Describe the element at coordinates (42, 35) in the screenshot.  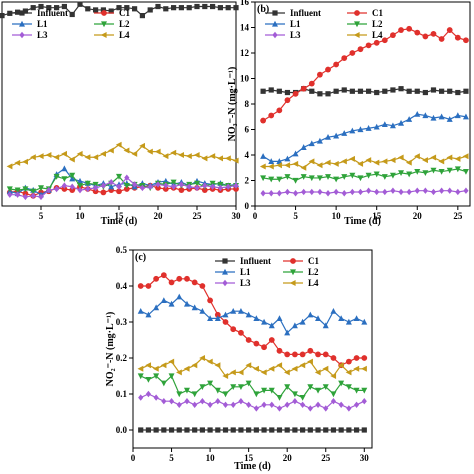
I see `legend-label: L3` at that location.